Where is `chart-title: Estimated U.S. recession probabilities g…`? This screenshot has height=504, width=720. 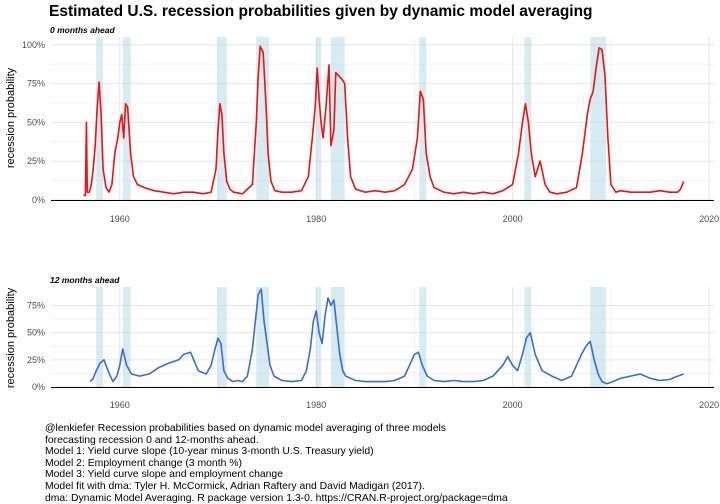 chart-title: Estimated U.S. recession probabilities g… is located at coordinates (321, 11).